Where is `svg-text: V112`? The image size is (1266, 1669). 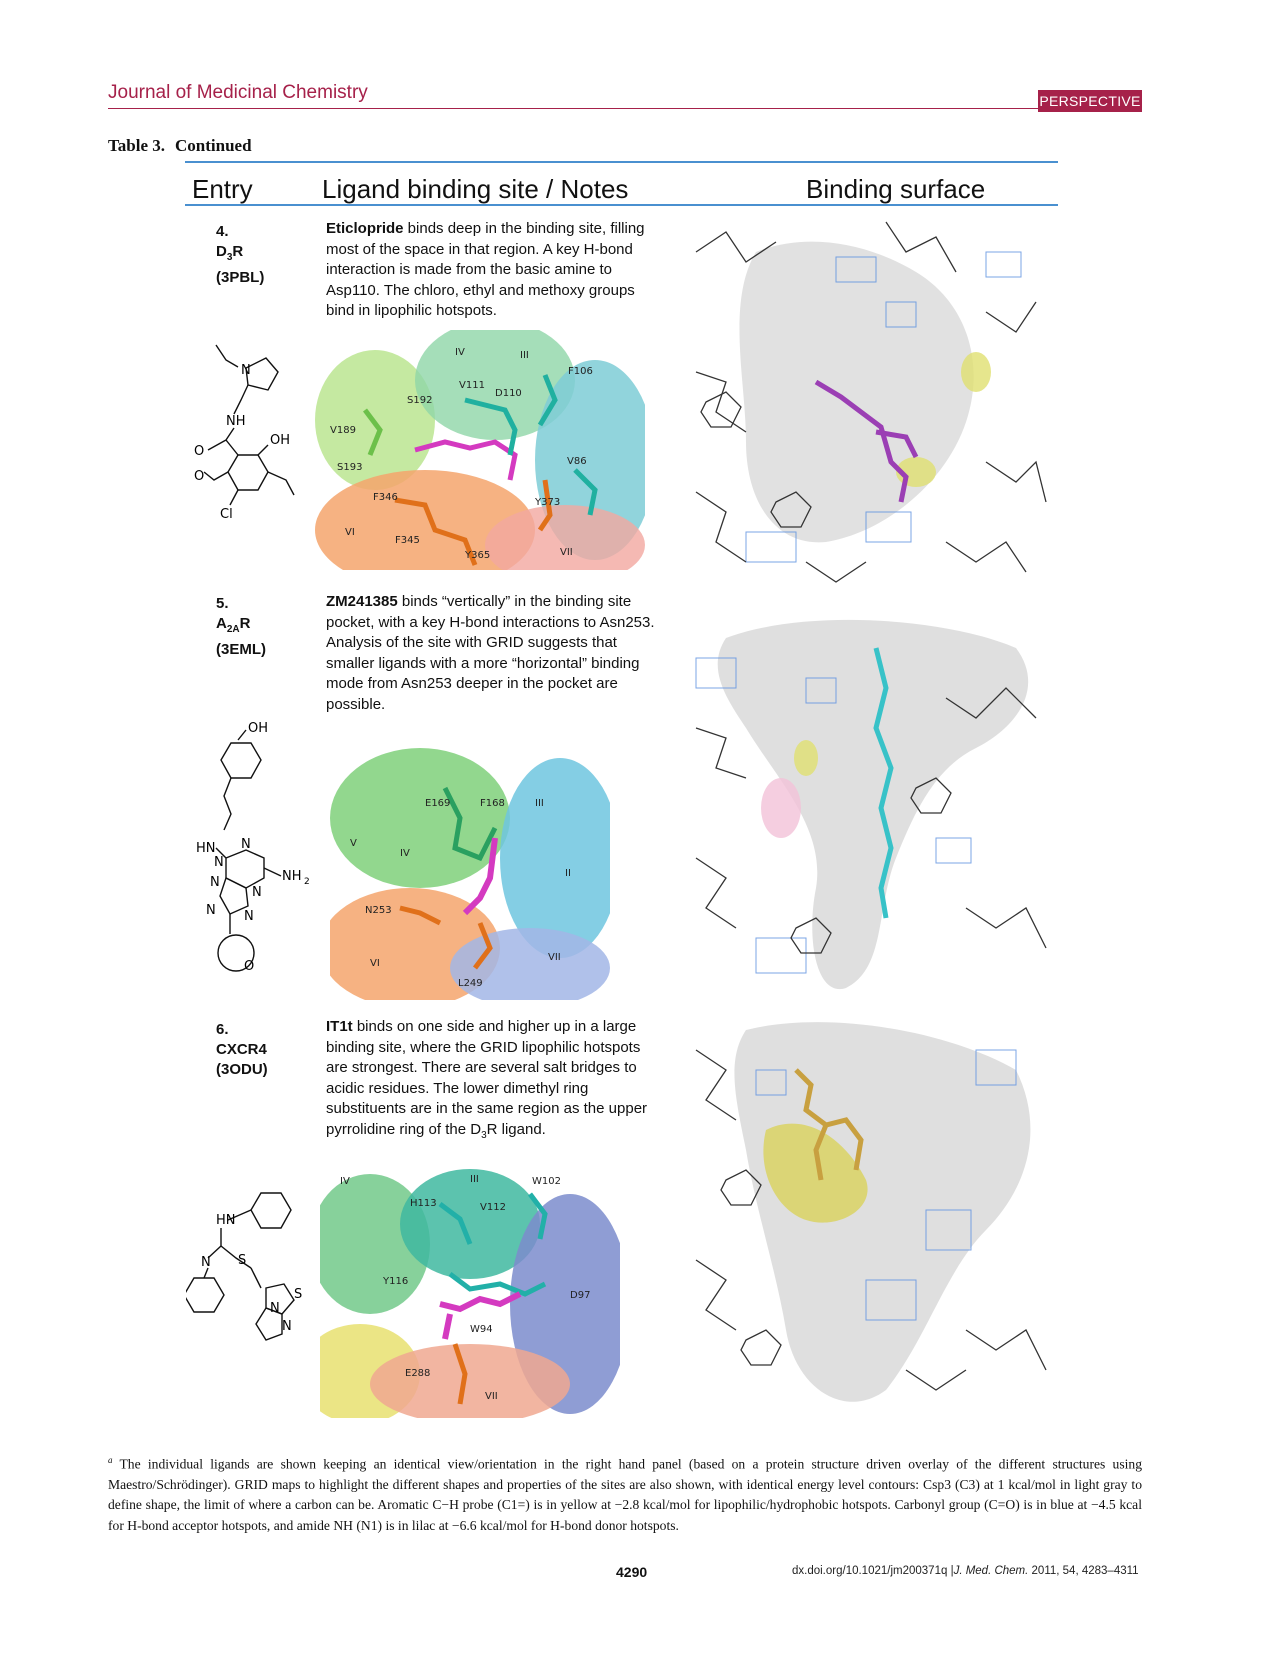
svg-text: V112 is located at coordinates (493, 1207).